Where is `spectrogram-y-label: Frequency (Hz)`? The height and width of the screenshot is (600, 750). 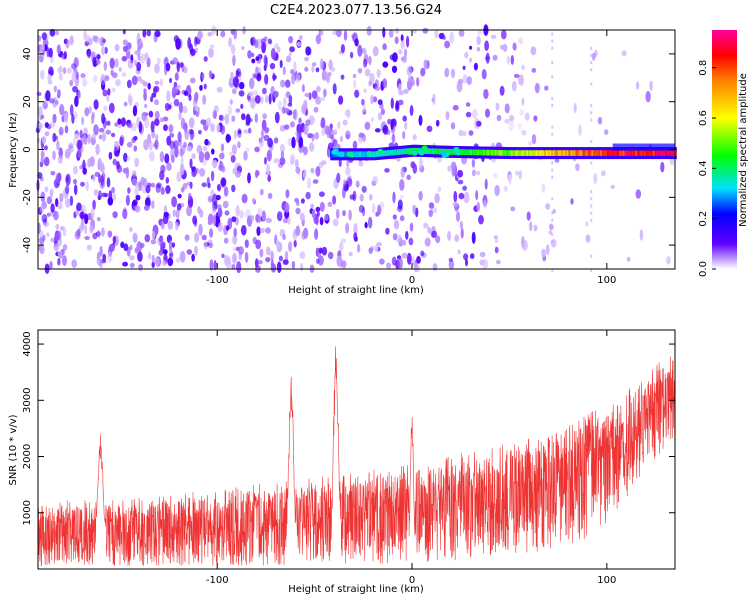
spectrogram-y-label: Frequency (Hz) is located at coordinates (13, 150).